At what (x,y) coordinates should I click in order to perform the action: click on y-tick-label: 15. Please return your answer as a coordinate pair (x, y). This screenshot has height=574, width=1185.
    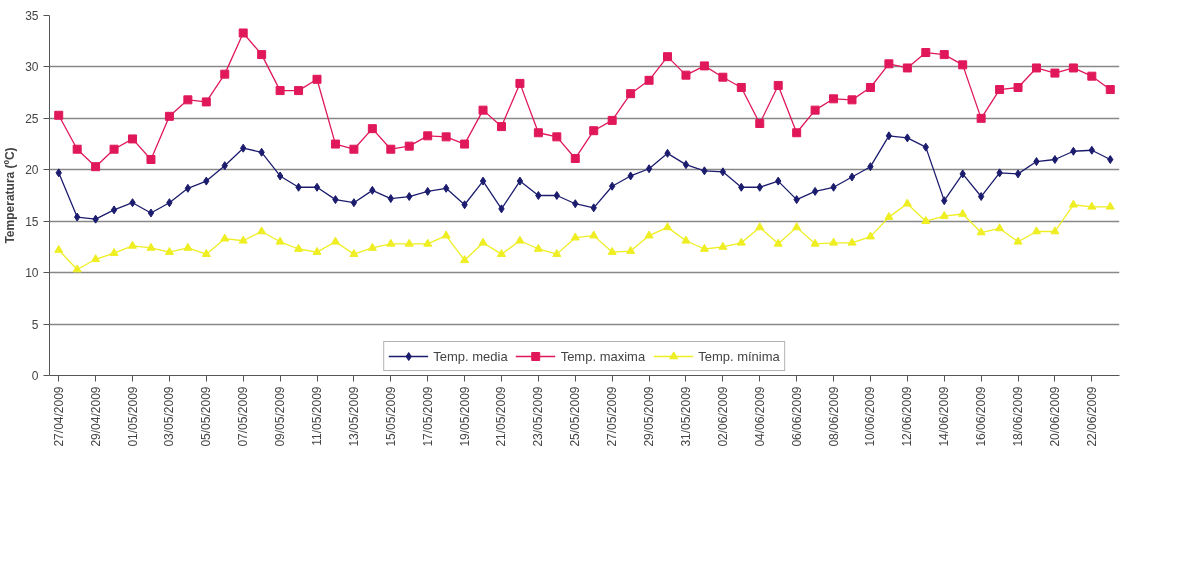
    Looking at the image, I should click on (32, 221).